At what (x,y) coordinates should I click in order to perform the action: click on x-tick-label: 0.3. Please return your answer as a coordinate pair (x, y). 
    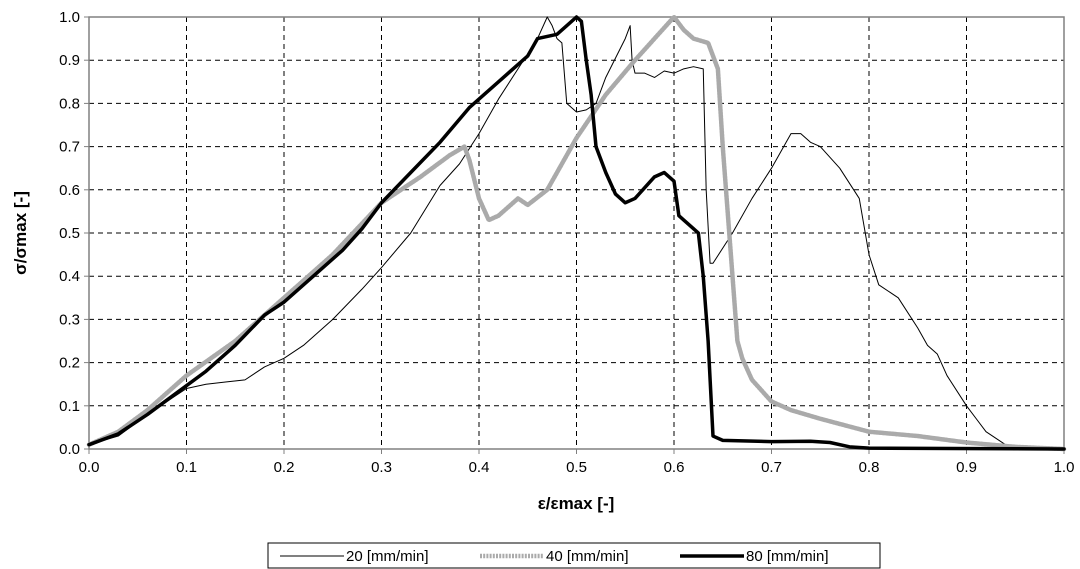
    Looking at the image, I should click on (381, 467).